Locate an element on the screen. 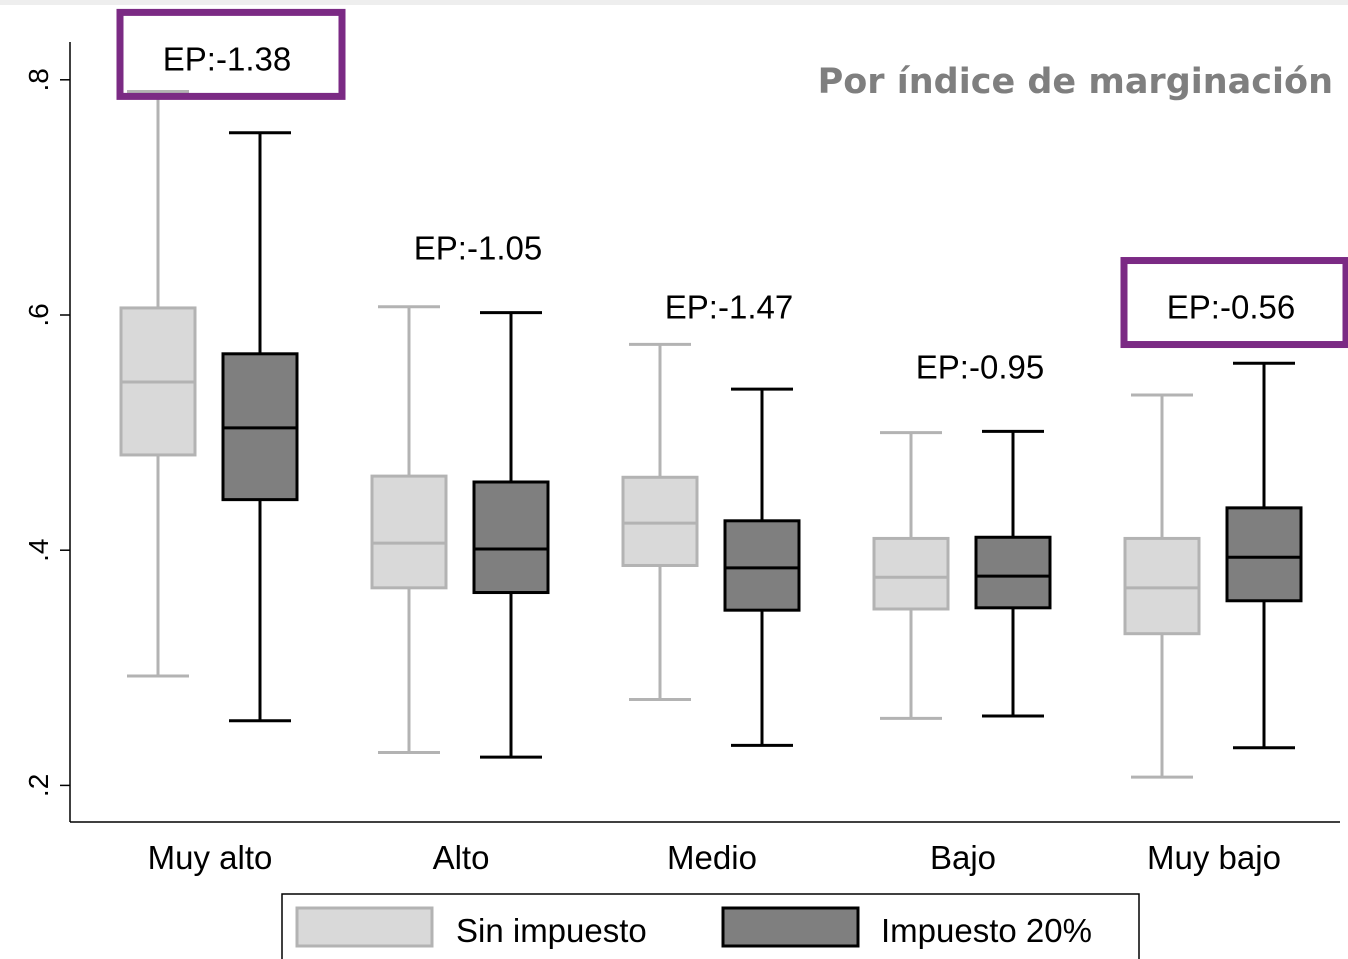 The image size is (1348, 959). annotation: EP:-1.47 is located at coordinates (729, 307).